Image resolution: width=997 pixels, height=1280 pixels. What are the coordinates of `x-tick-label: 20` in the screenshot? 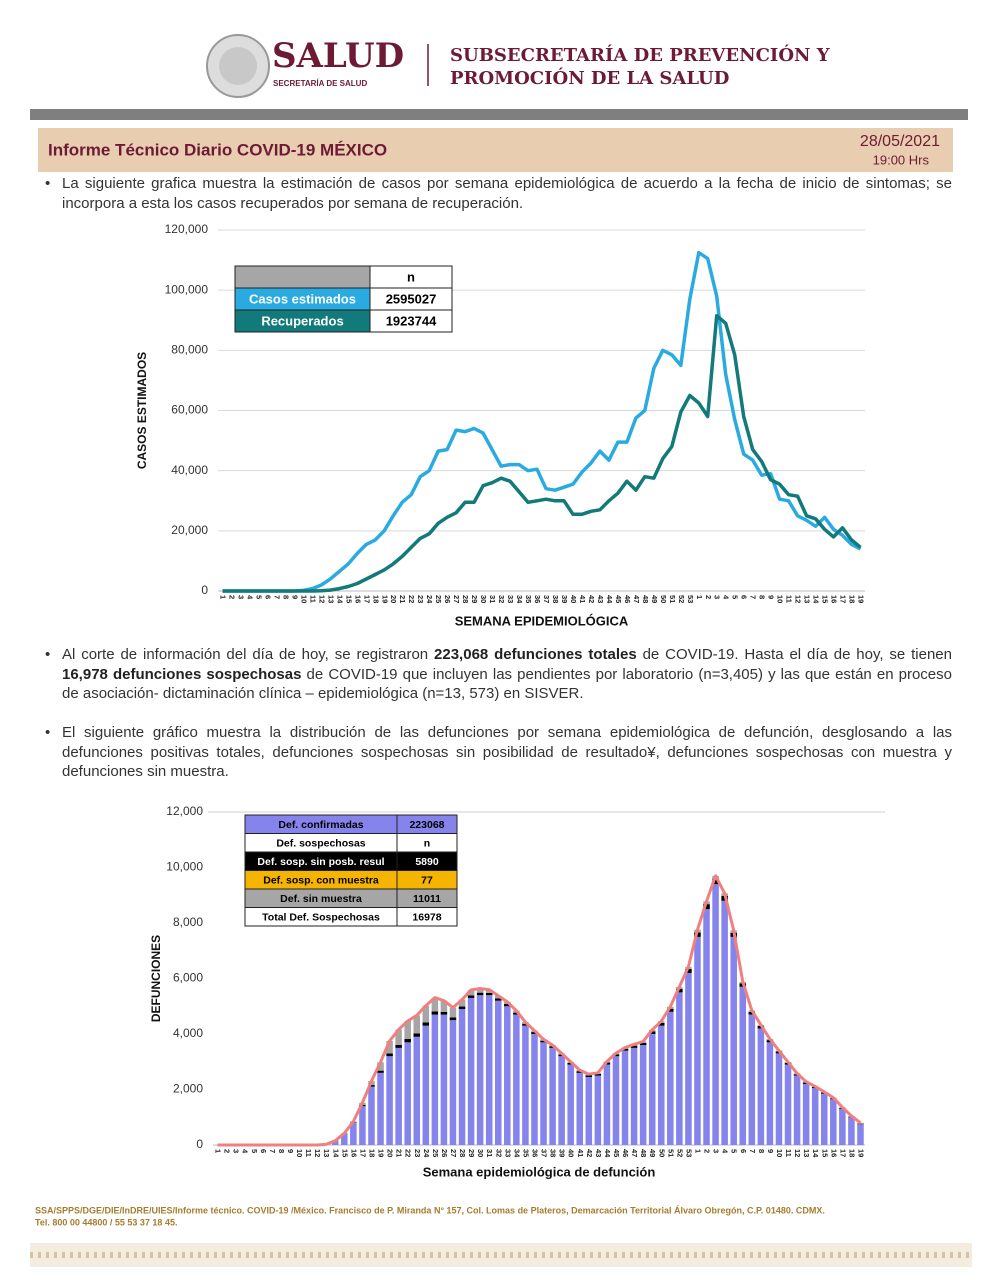 It's located at (393, 599).